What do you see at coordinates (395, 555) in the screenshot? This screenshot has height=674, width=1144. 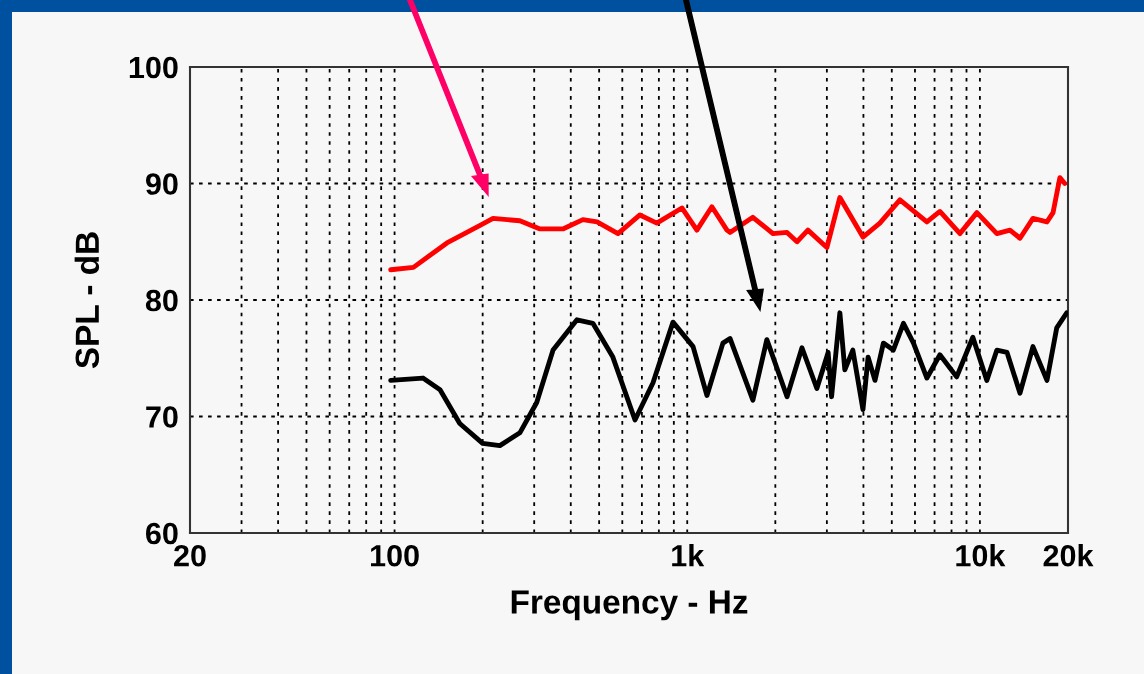 I see `x-tick-label: 100` at bounding box center [395, 555].